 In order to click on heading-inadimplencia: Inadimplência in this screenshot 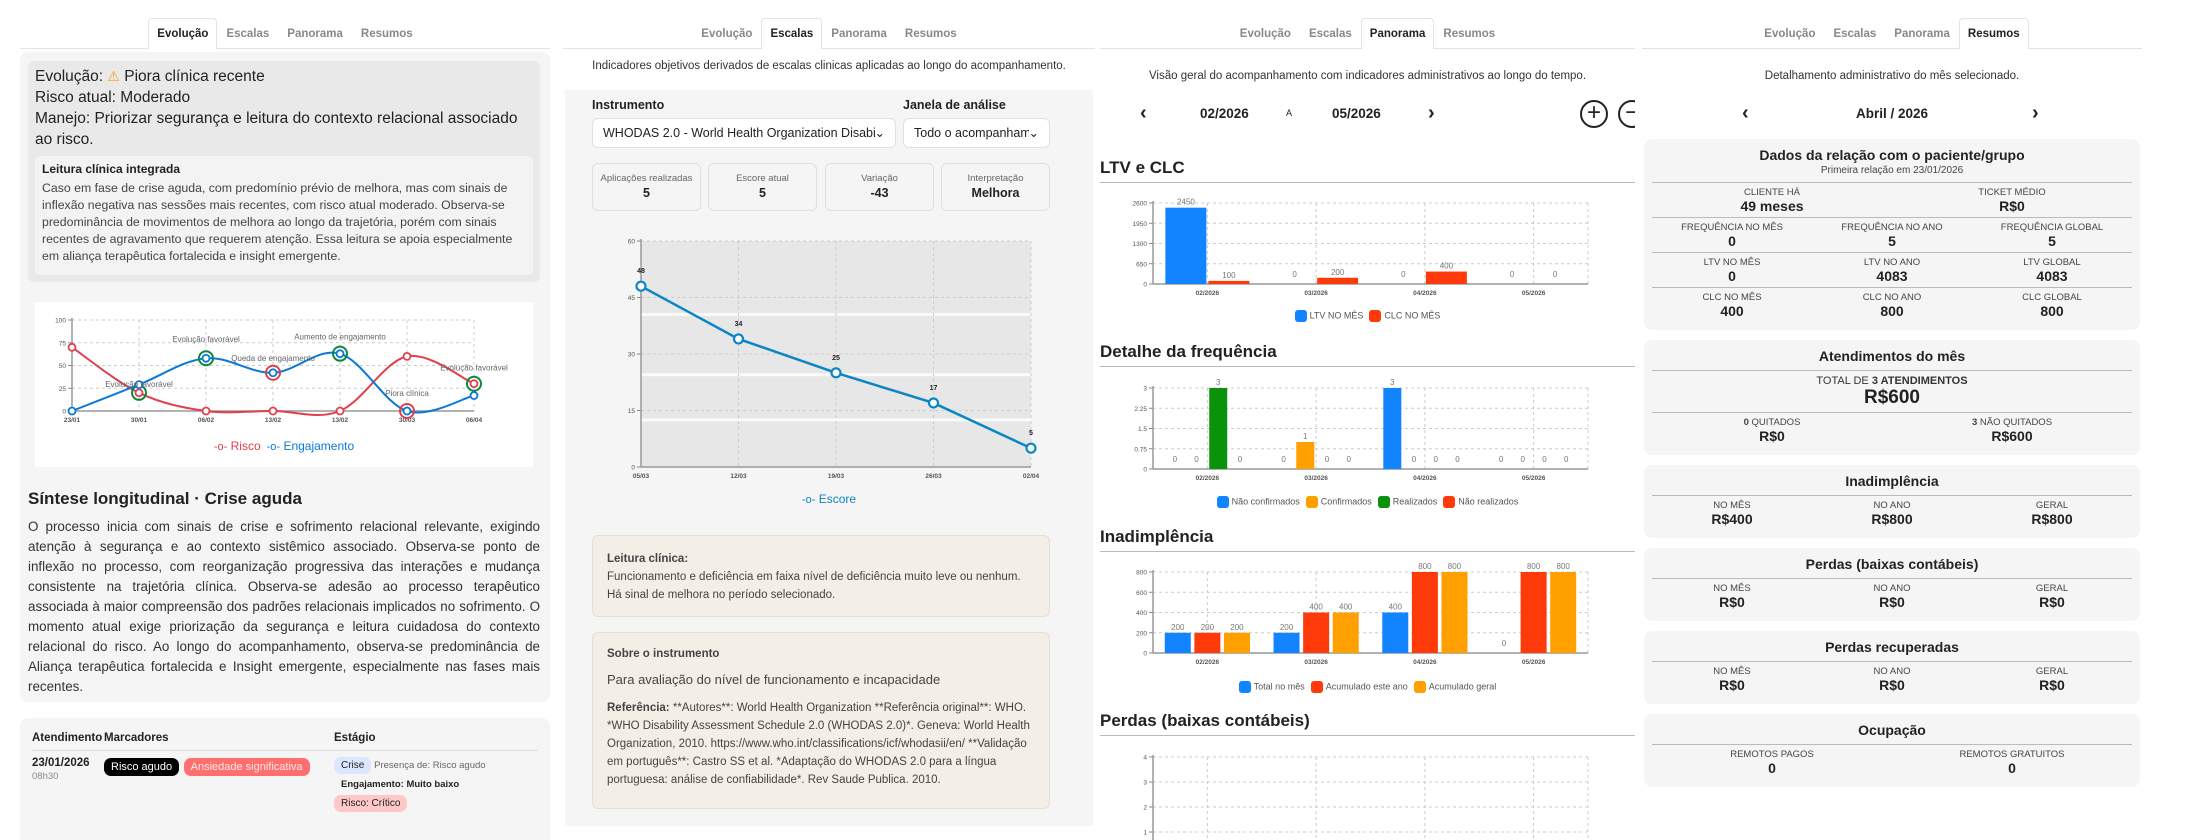, I will do `click(1367, 539)`.